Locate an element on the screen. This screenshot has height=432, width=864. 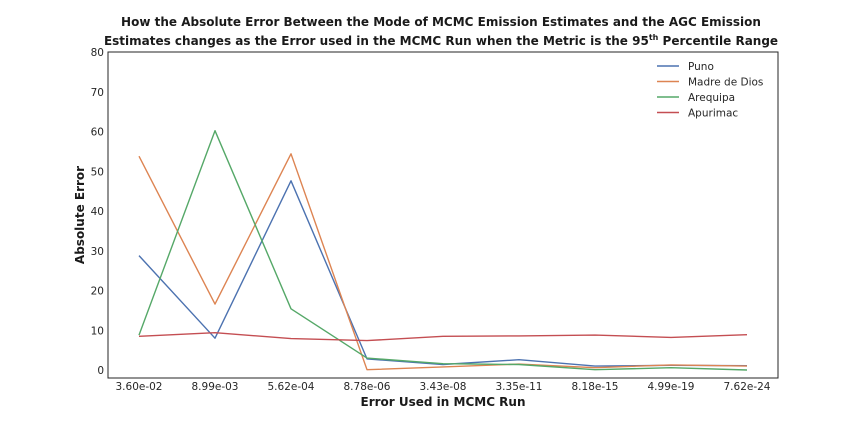
legend-label: Arequipa is located at coordinates (711, 98).